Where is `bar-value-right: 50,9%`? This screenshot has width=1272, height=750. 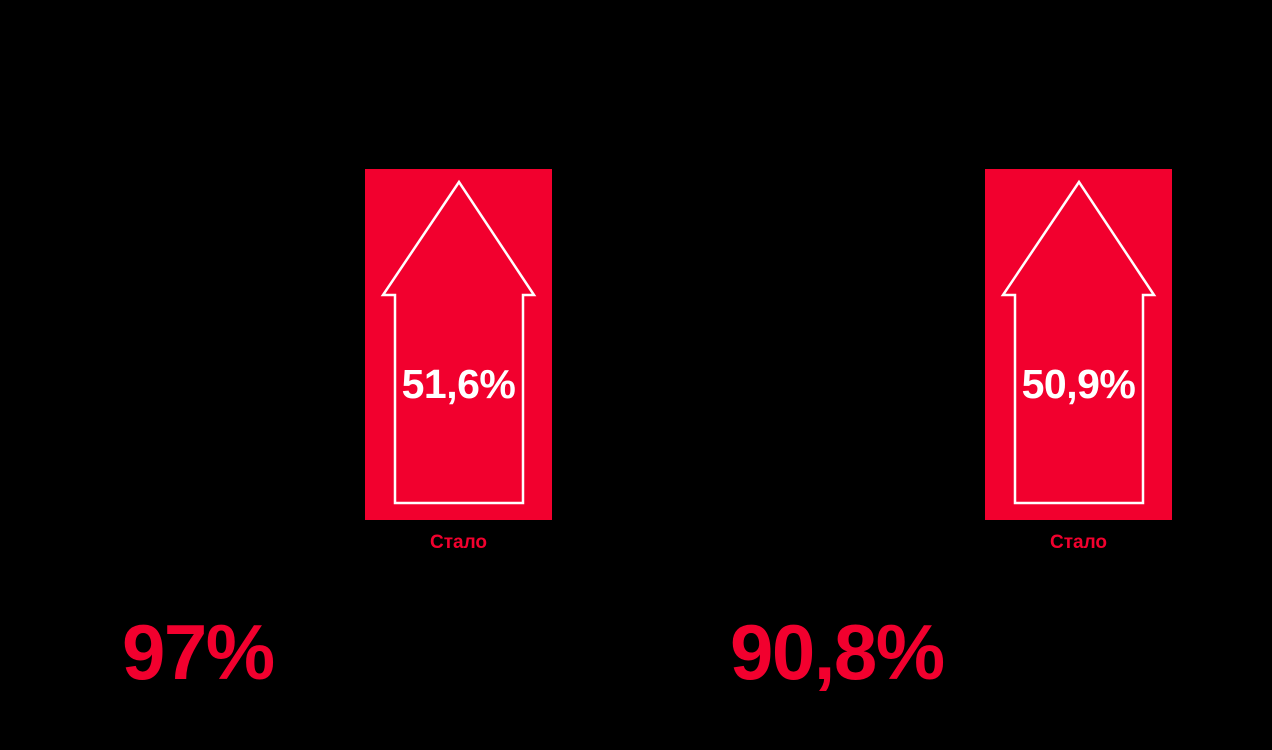
bar-value-right: 50,9% is located at coordinates (1078, 384).